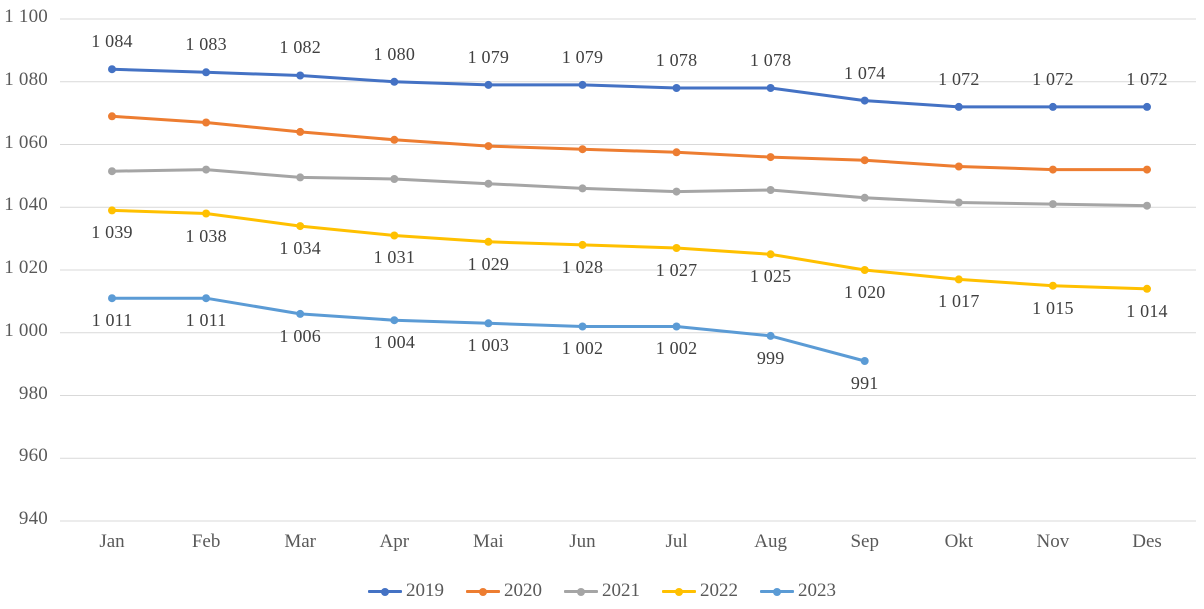  I want to click on data-label: 1 034, so click(300, 248).